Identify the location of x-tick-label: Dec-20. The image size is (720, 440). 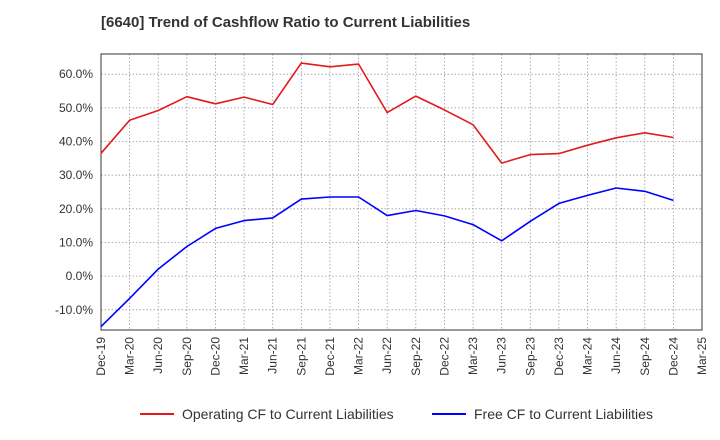
(215, 356).